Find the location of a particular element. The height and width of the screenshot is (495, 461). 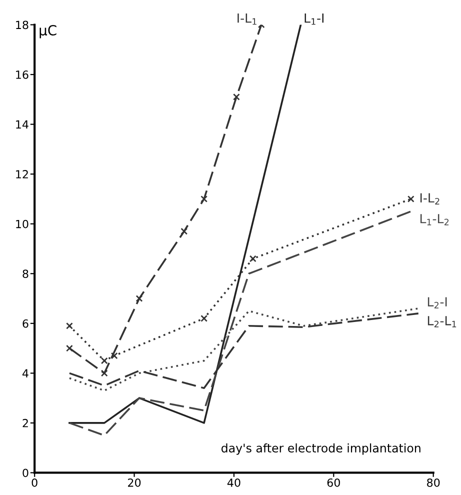

series-label: L$_{1}$-L$_{2}$ is located at coordinates (434, 220).